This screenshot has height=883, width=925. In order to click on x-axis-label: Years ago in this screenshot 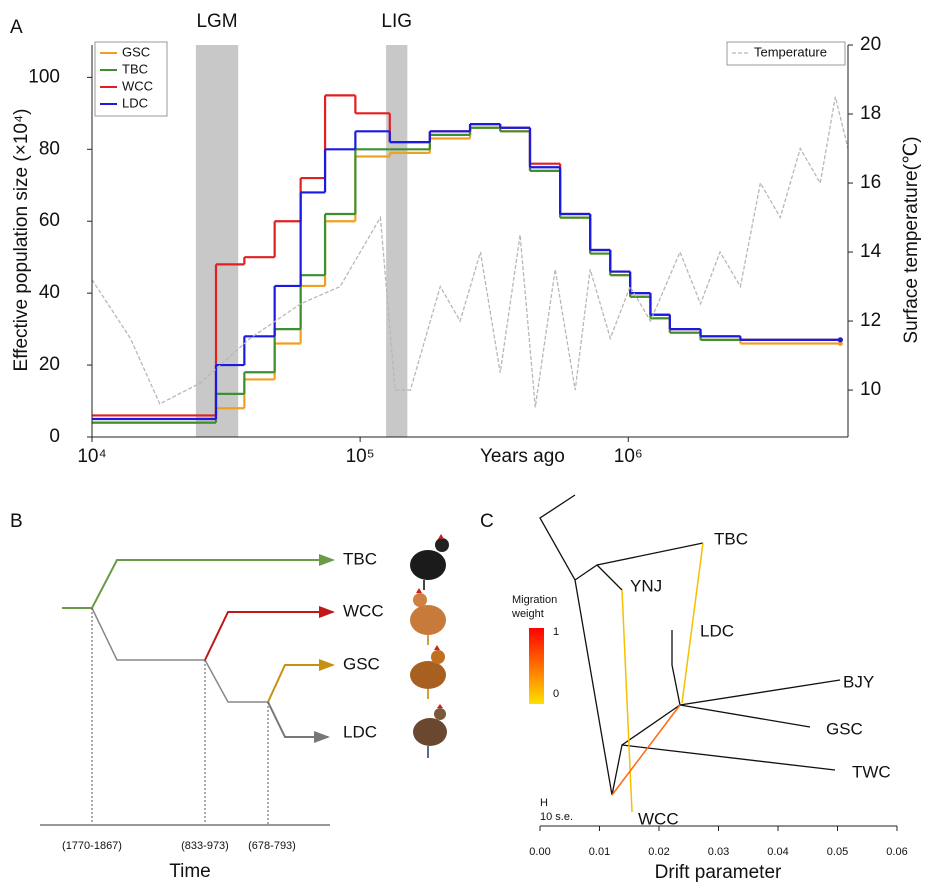, I will do `click(522, 456)`.